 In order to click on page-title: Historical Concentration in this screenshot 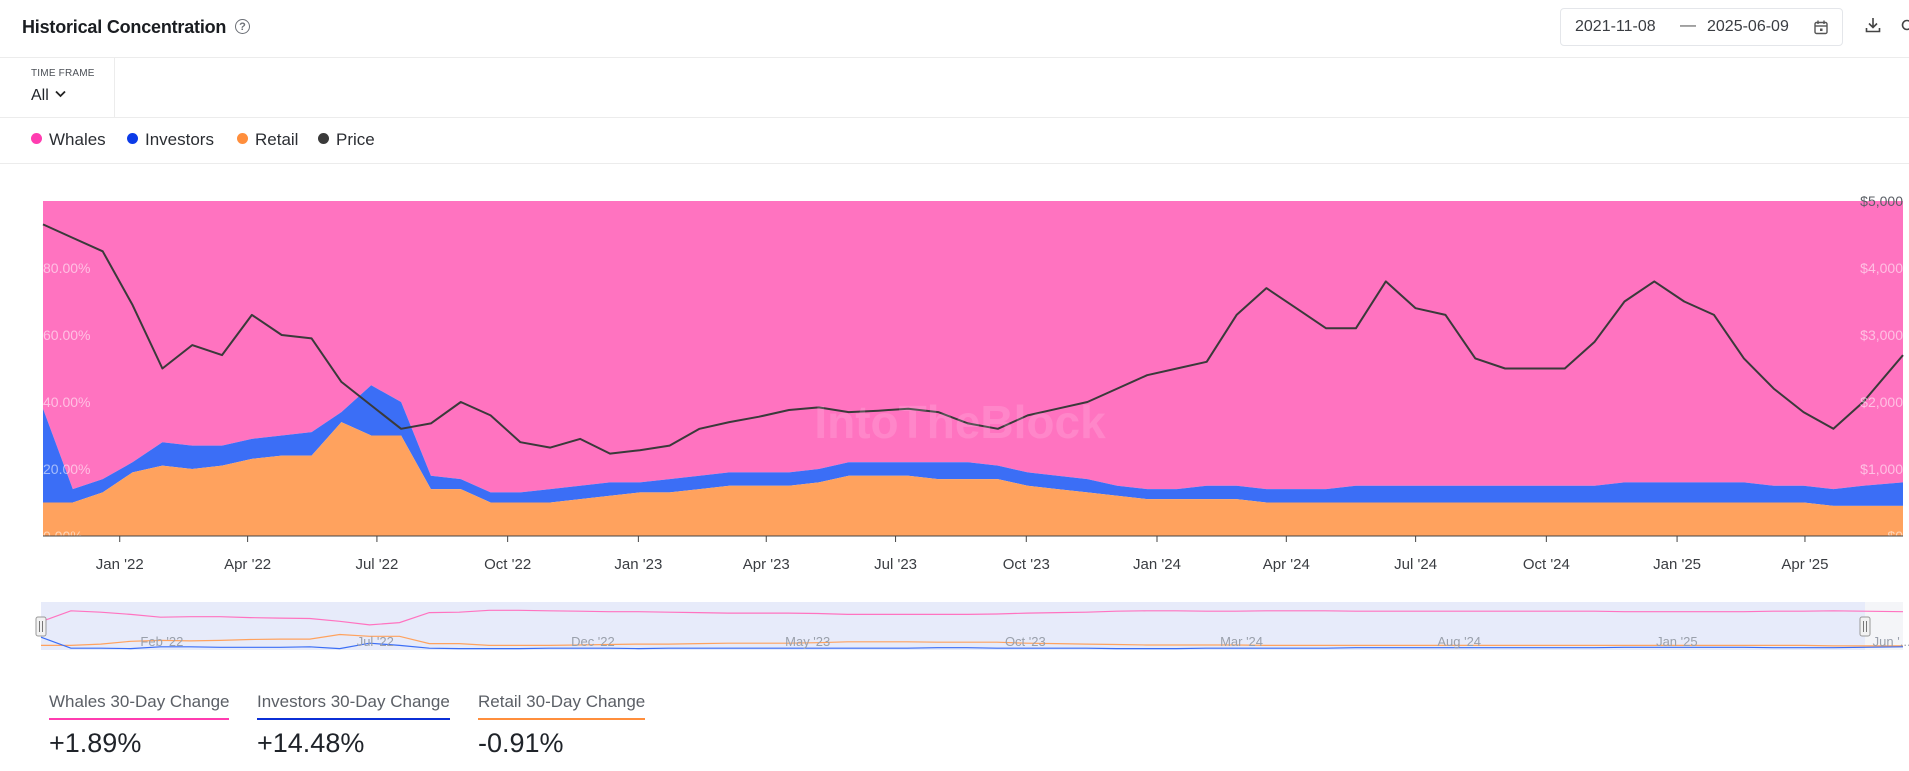, I will do `click(124, 27)`.